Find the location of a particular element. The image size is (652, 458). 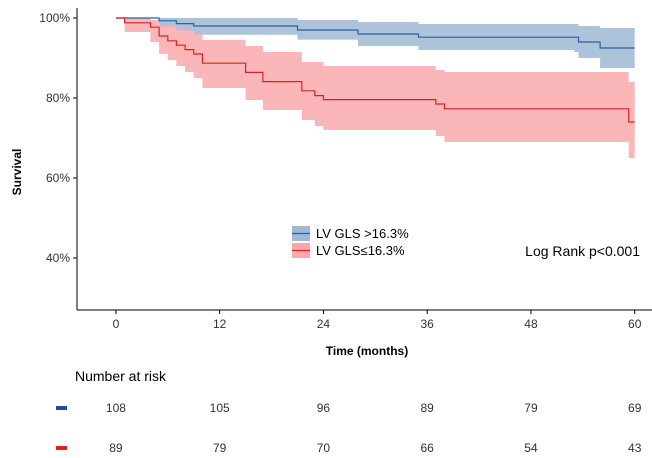

legend: LV GLS >16.3% LV GLS≤16.3% is located at coordinates (350, 242).